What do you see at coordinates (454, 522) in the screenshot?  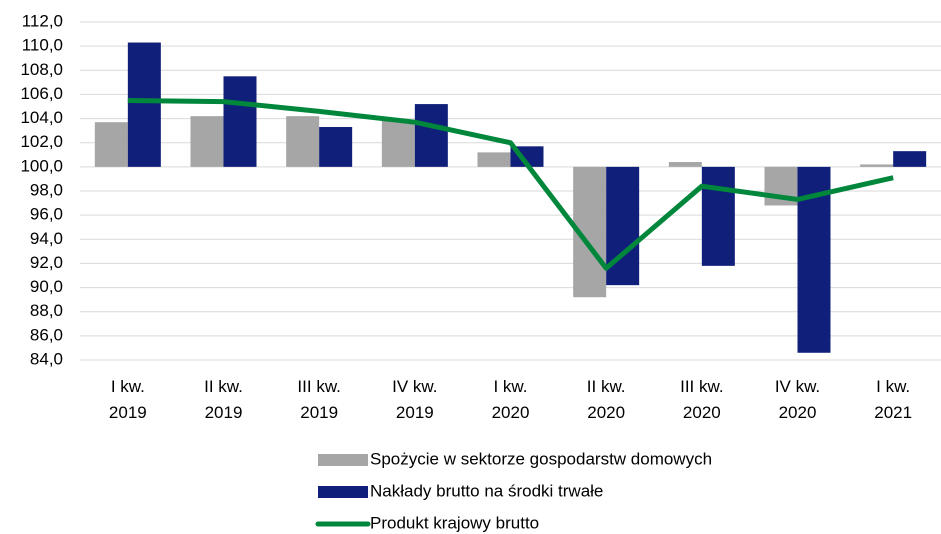 I see `legend-label: Produkt krajowy brutto` at bounding box center [454, 522].